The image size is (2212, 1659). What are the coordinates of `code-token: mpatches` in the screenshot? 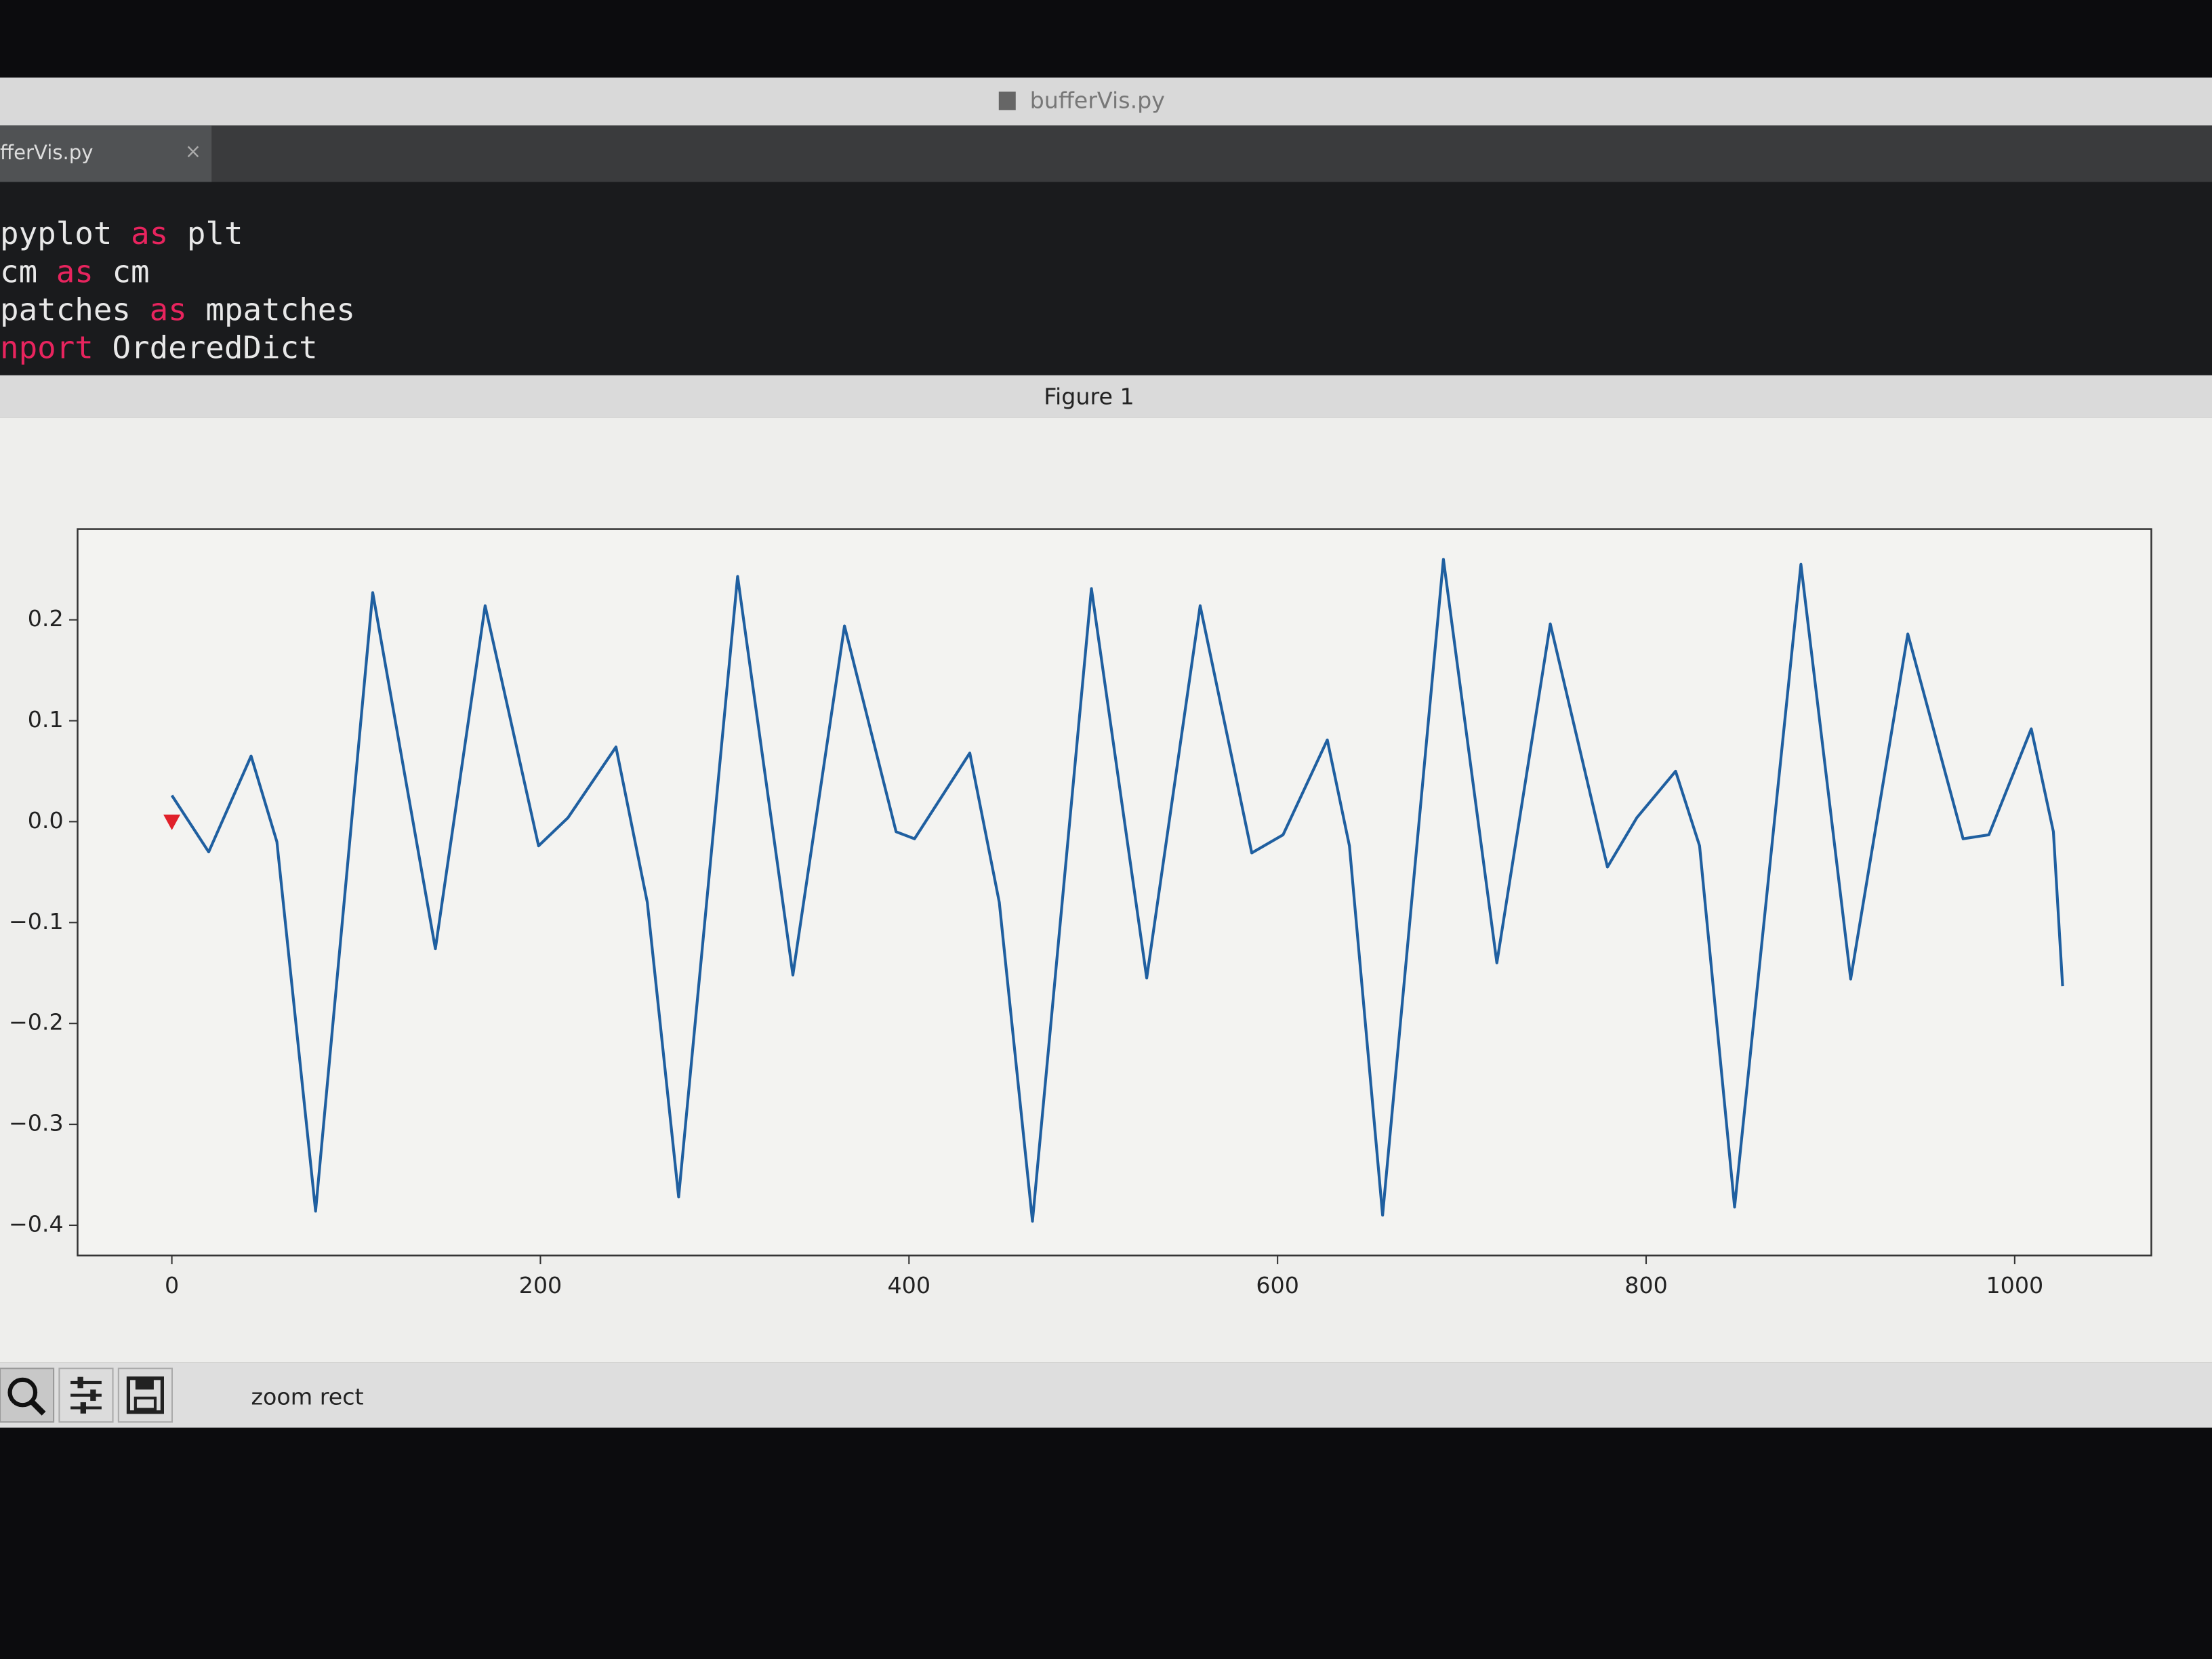 It's located at (280, 309).